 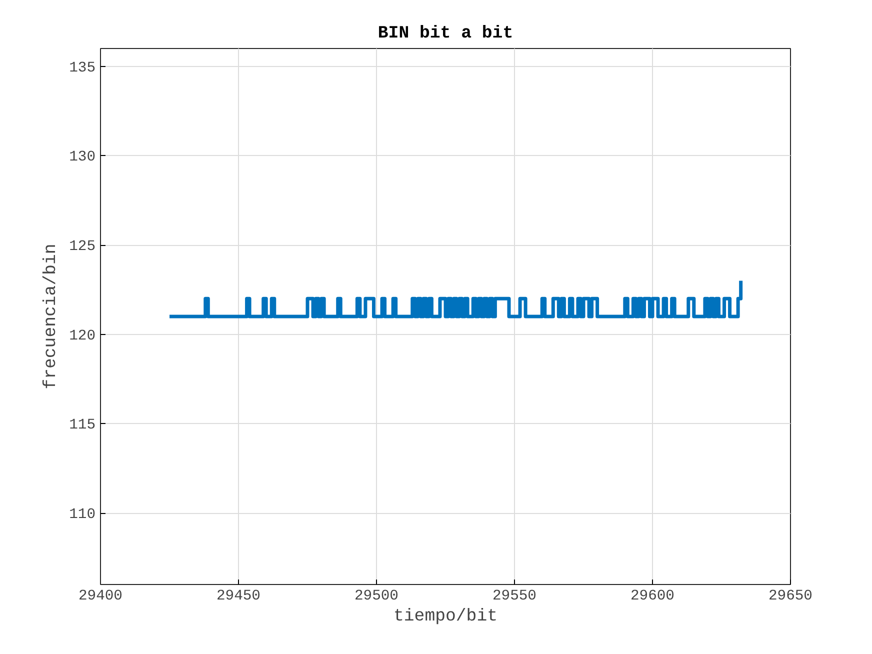 What do you see at coordinates (82, 515) in the screenshot?
I see `y-tick-label: 110` at bounding box center [82, 515].